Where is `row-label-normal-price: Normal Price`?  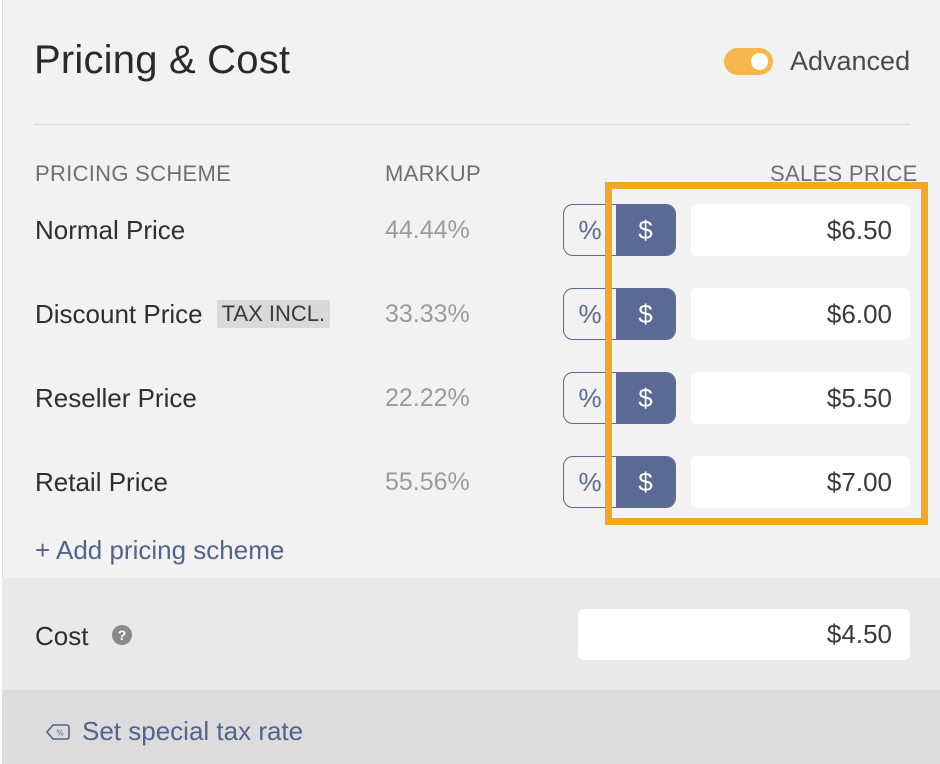 row-label-normal-price: Normal Price is located at coordinates (110, 230).